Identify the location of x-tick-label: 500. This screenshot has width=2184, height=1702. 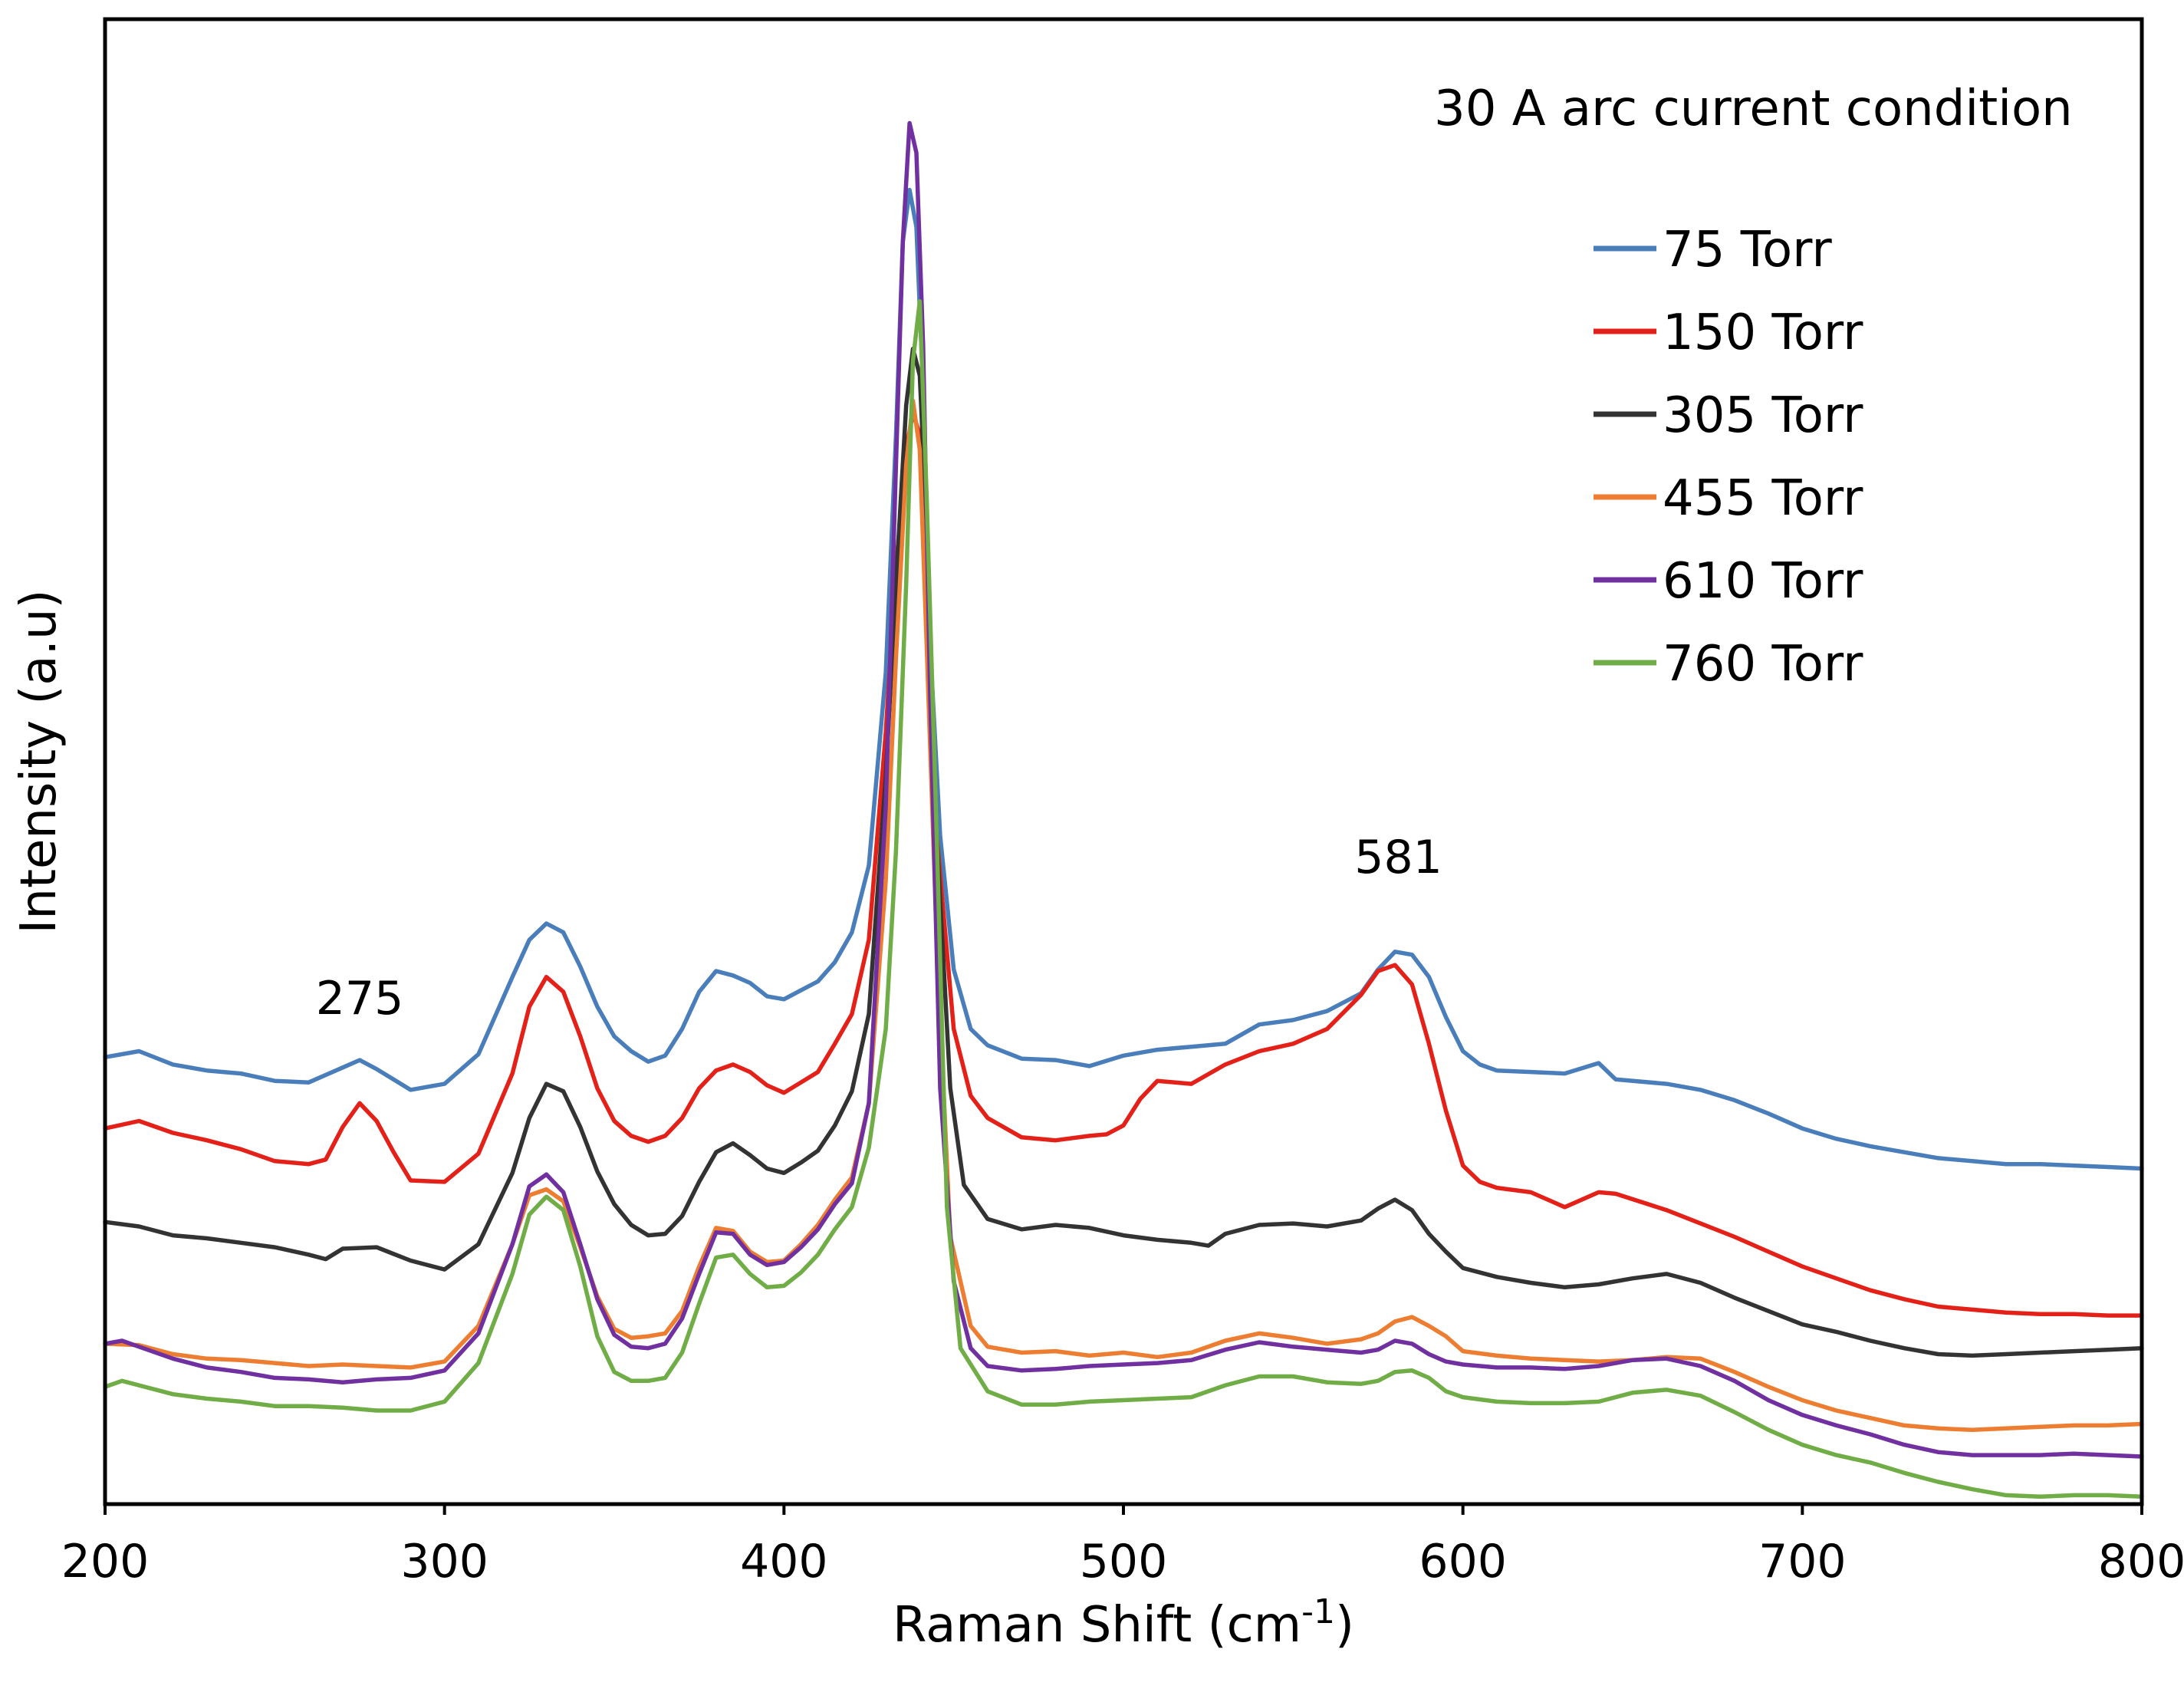
(1124, 1561).